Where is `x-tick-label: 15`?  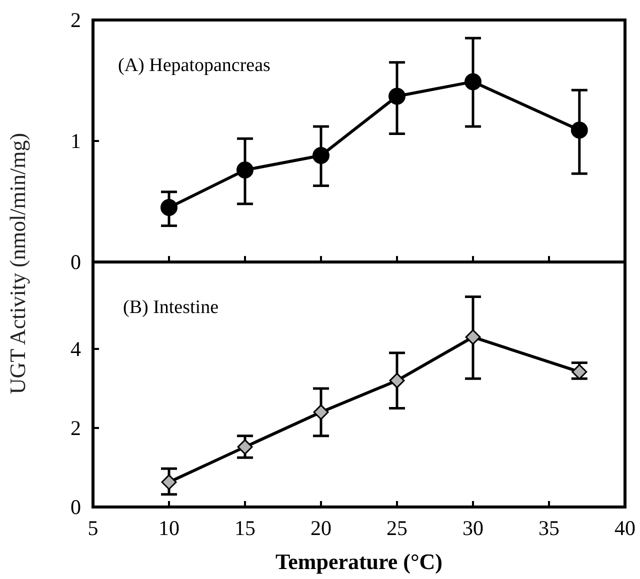 x-tick-label: 15 is located at coordinates (245, 528).